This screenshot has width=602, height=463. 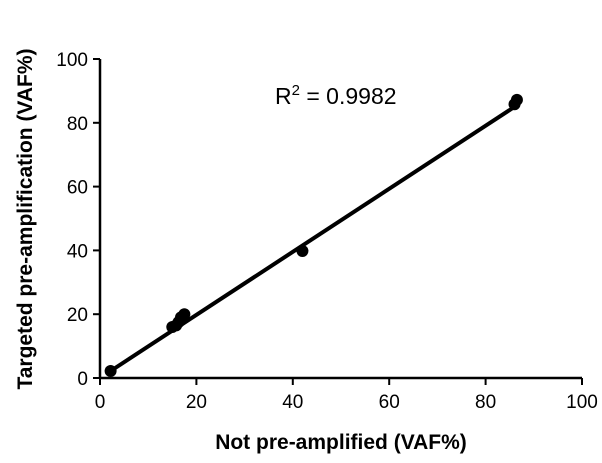 What do you see at coordinates (348, 96) in the screenshot?
I see `r-squared-value: = 0.9982` at bounding box center [348, 96].